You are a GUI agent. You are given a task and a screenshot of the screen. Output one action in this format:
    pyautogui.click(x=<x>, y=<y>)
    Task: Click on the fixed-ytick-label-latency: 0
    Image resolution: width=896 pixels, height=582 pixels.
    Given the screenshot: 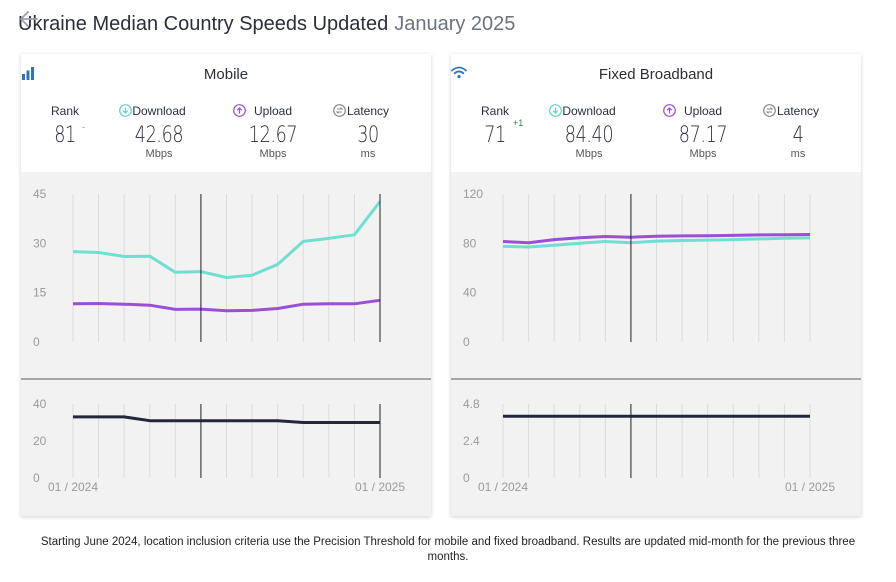 What is the action you would take?
    pyautogui.click(x=466, y=478)
    